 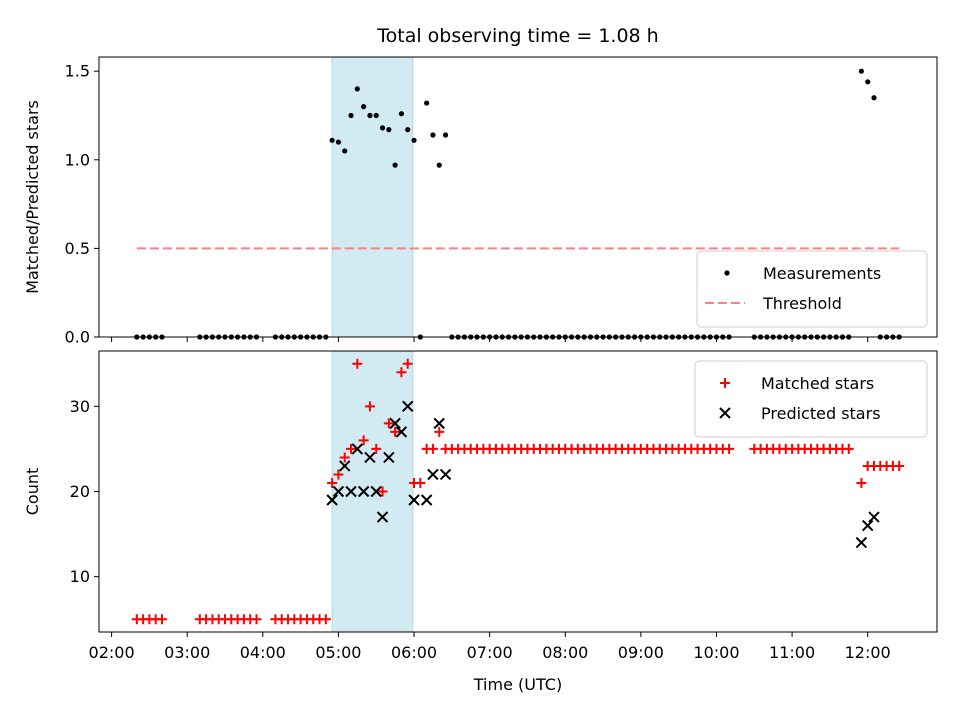 I want to click on top-shaded-span, so click(x=372, y=197).